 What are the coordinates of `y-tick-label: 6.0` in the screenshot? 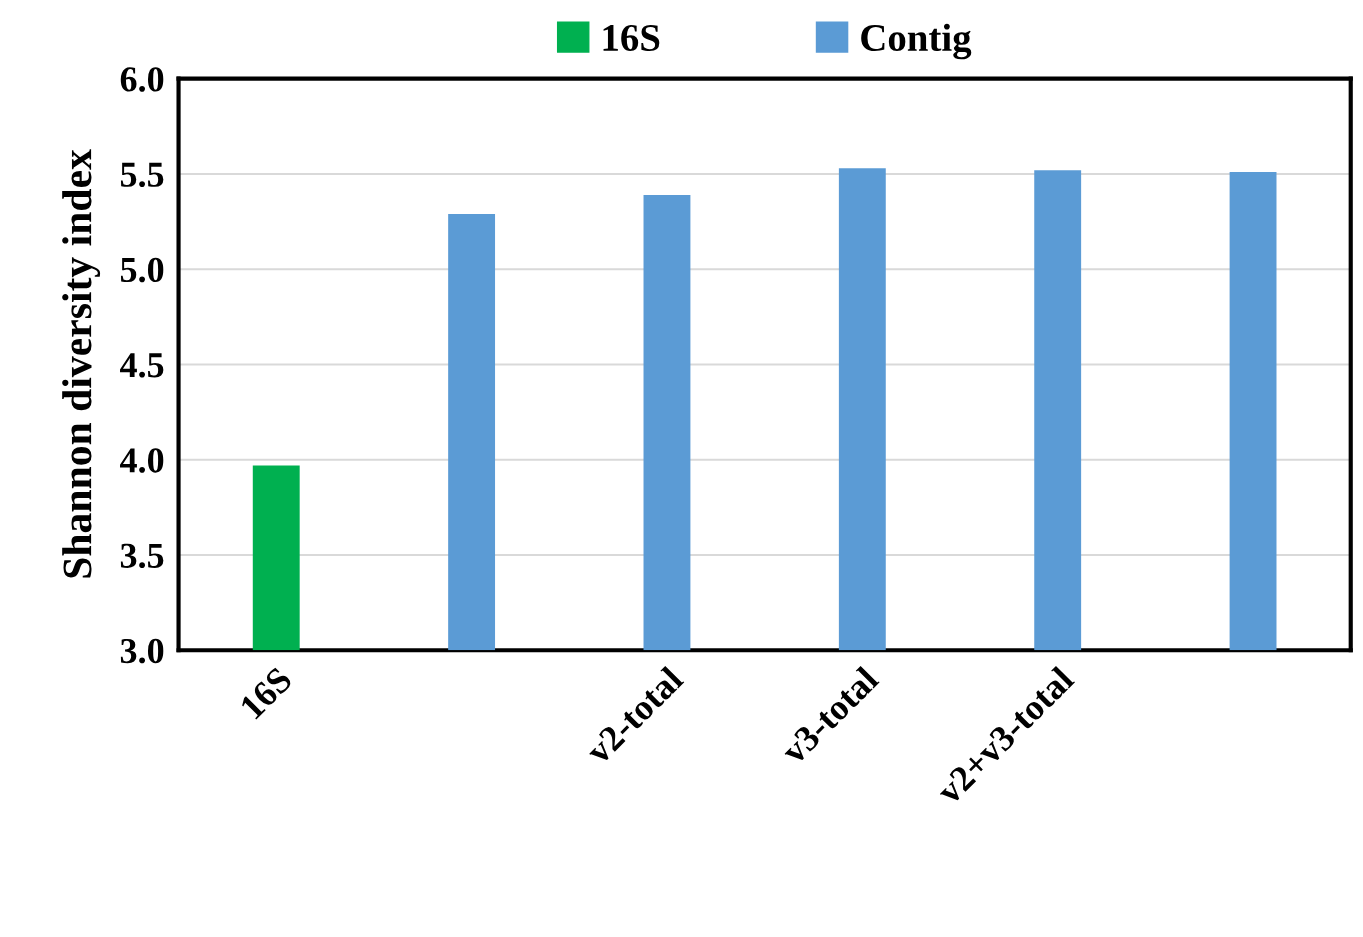 It's located at (142, 79).